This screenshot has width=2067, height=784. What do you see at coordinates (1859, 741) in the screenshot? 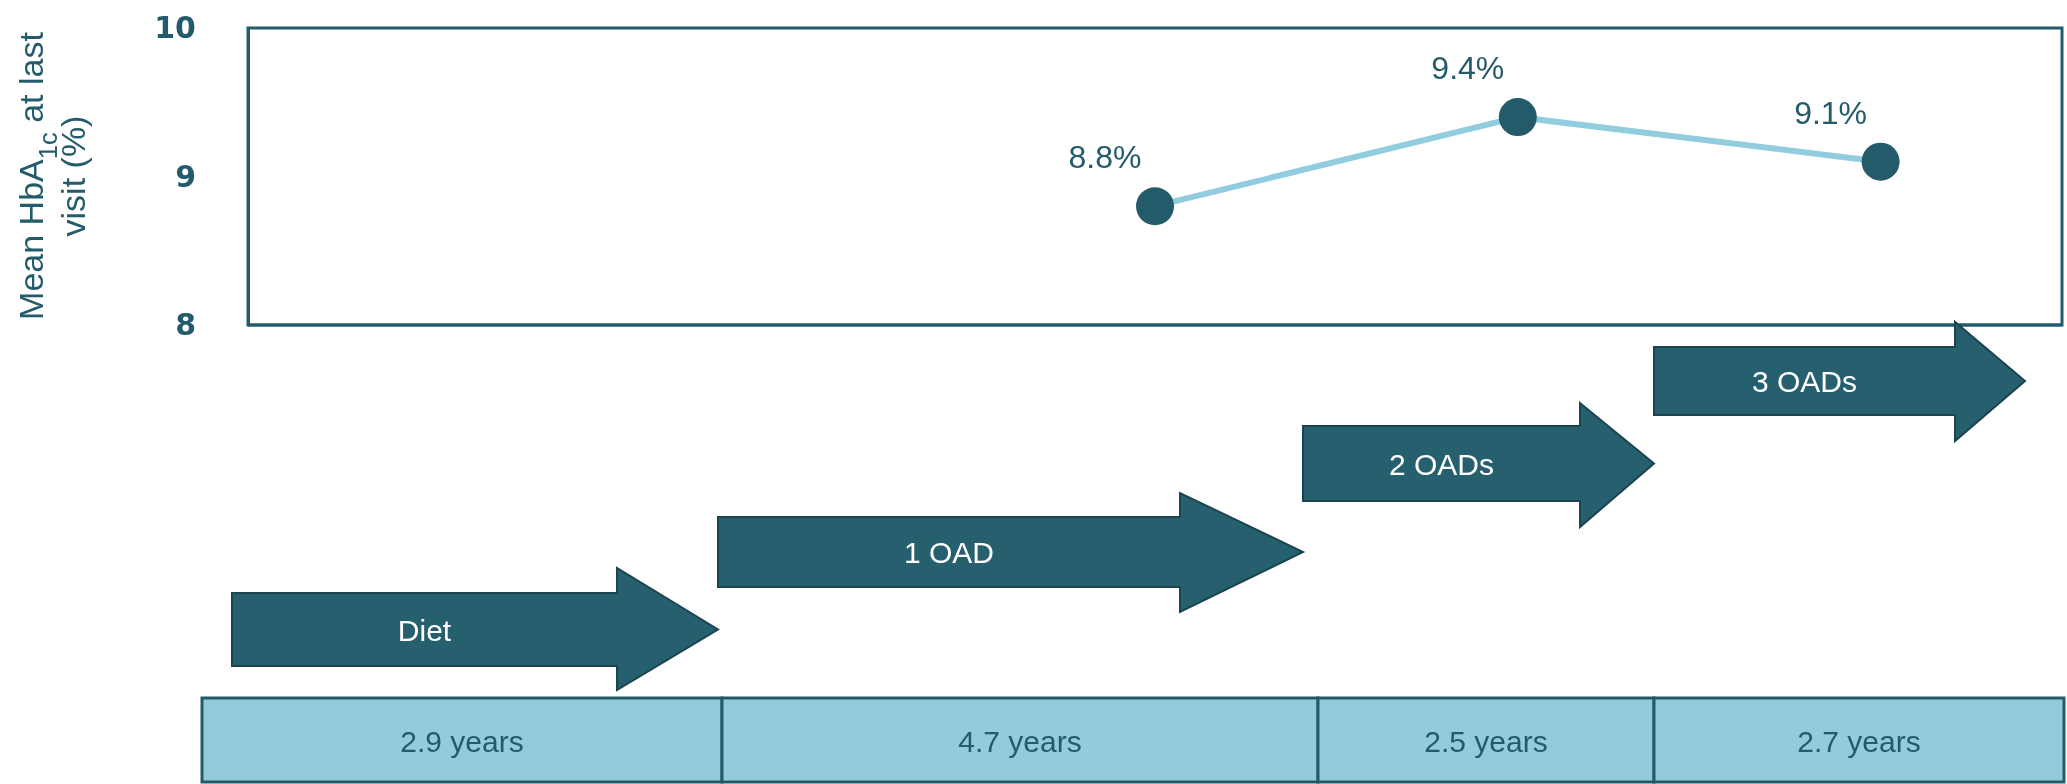
I see `text: 2.7 years` at bounding box center [1859, 741].